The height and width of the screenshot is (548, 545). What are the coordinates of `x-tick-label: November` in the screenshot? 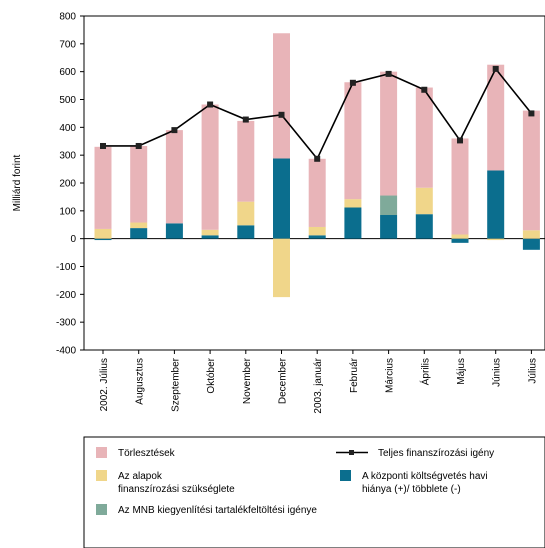 It's located at (247, 380).